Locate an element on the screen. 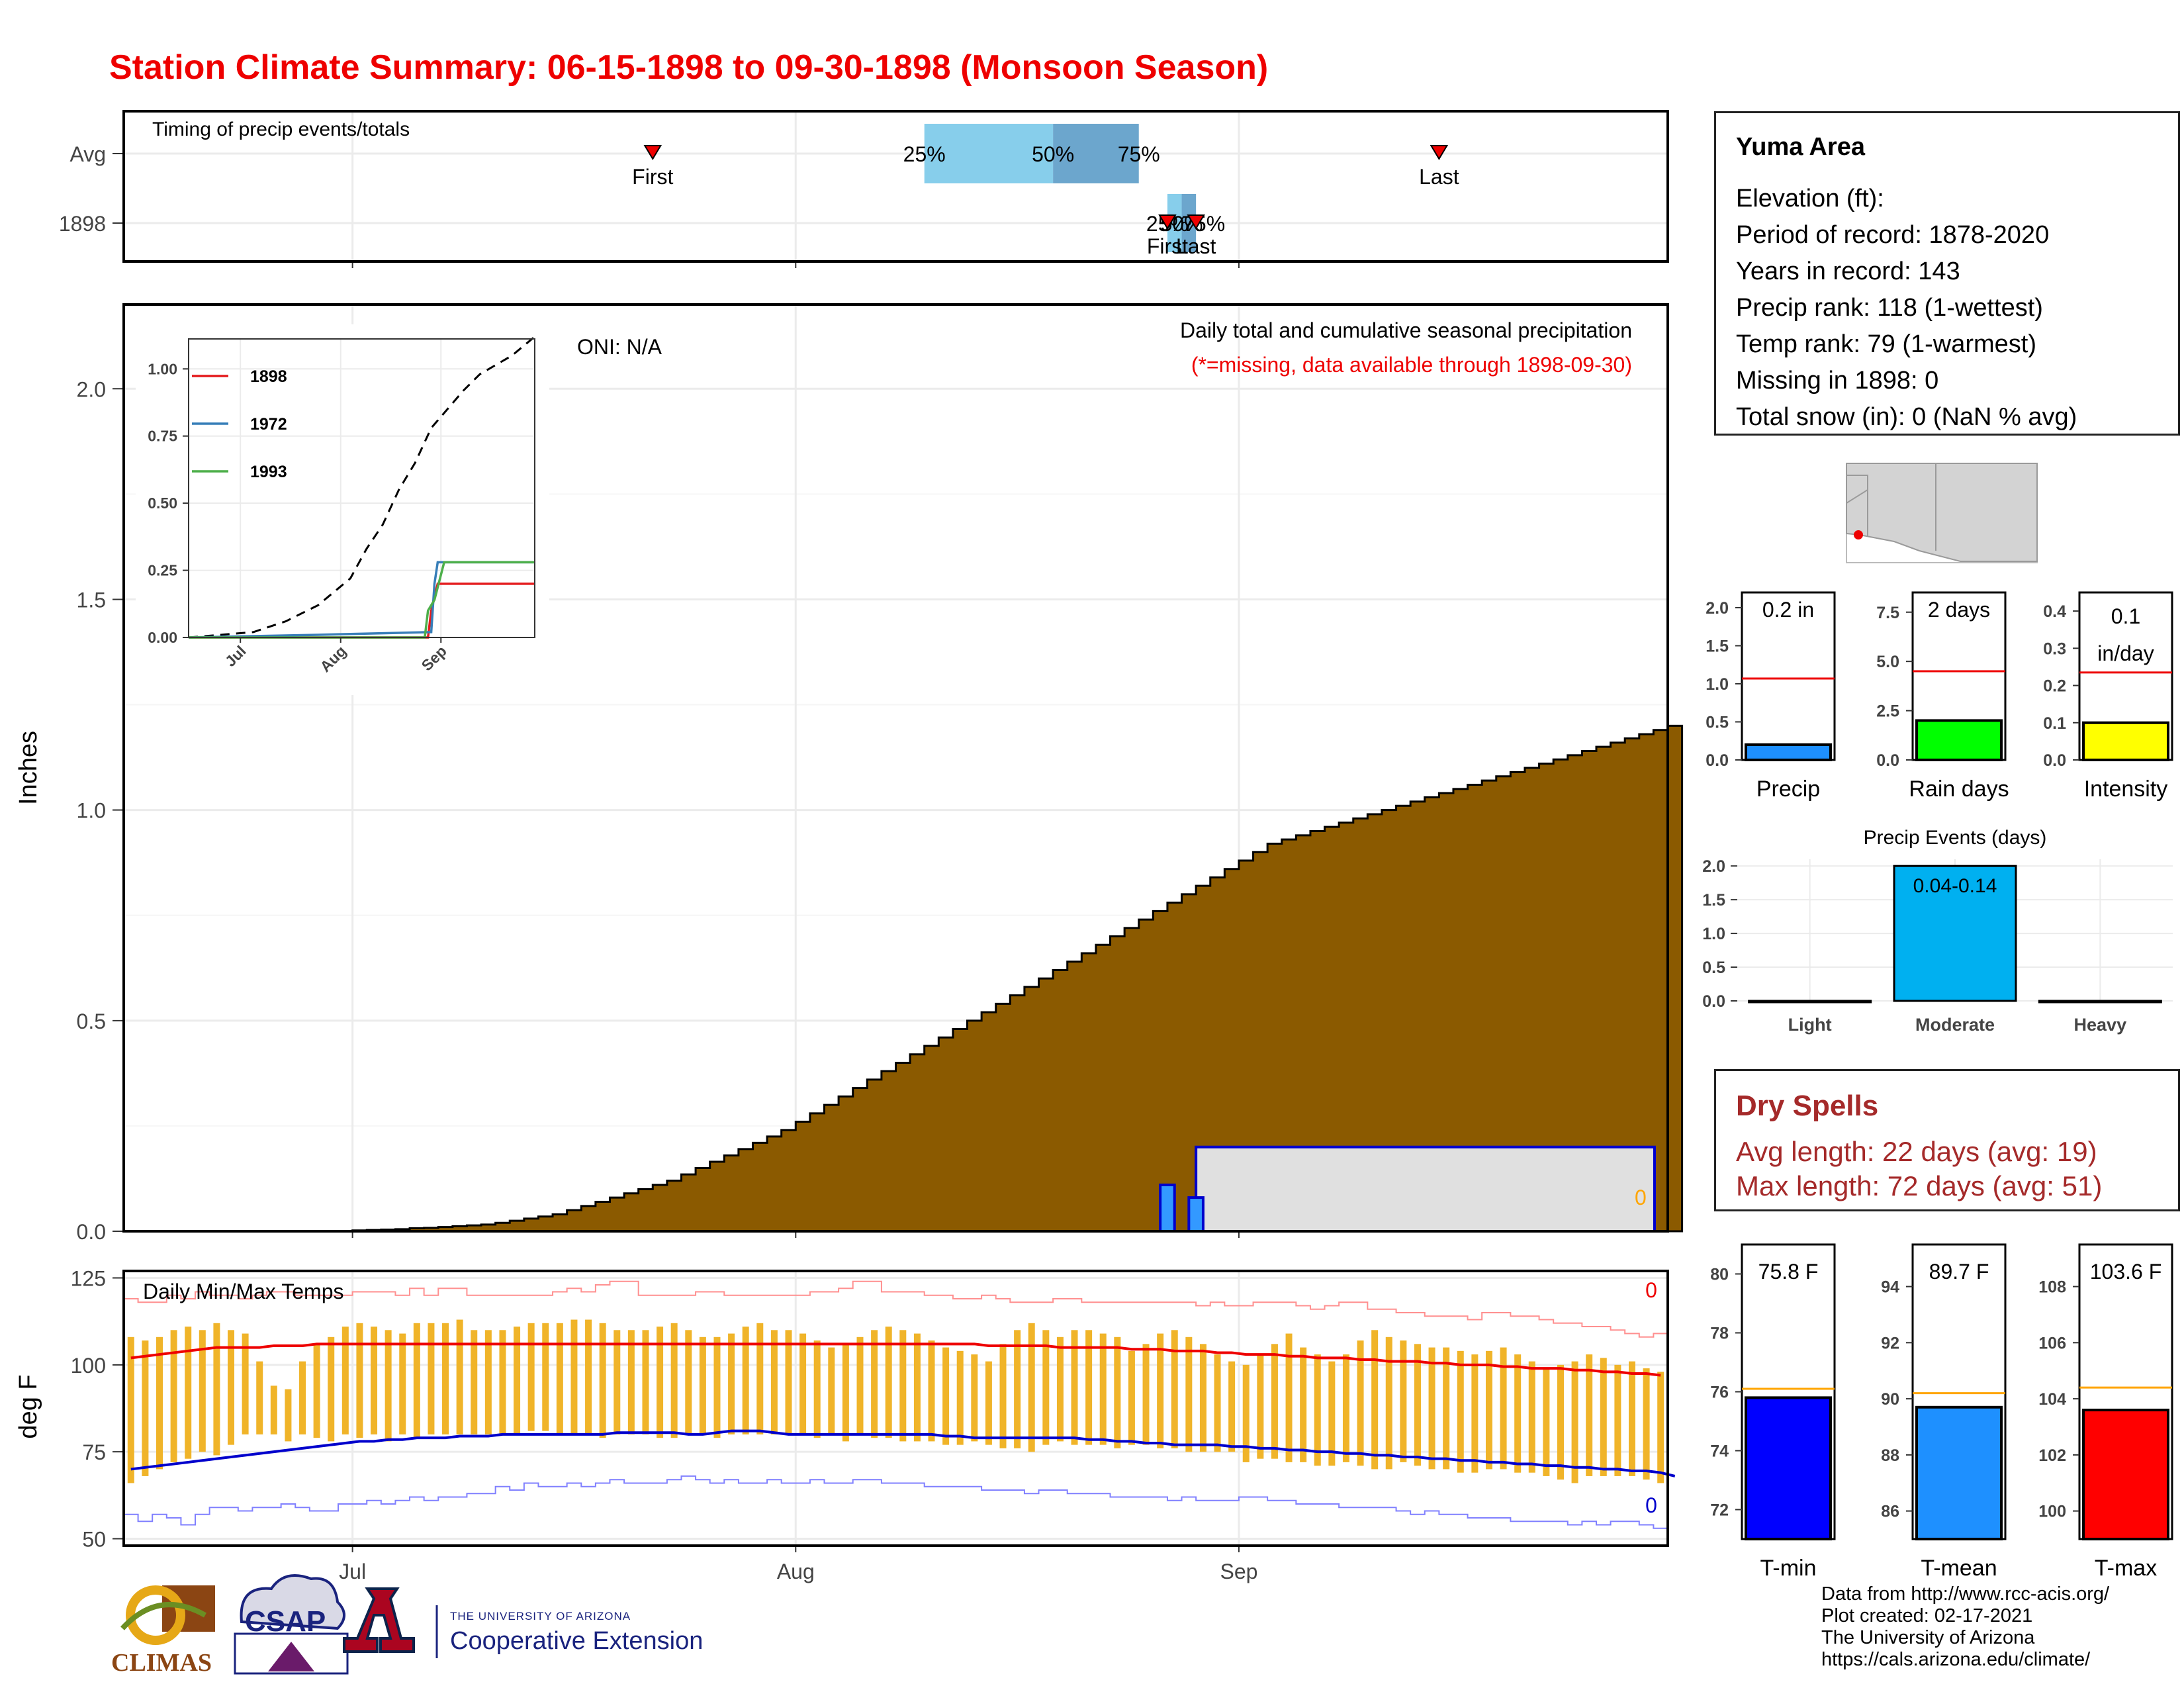 This screenshot has height=1688, width=2184. timing-p75-label: 75% is located at coordinates (1139, 154).